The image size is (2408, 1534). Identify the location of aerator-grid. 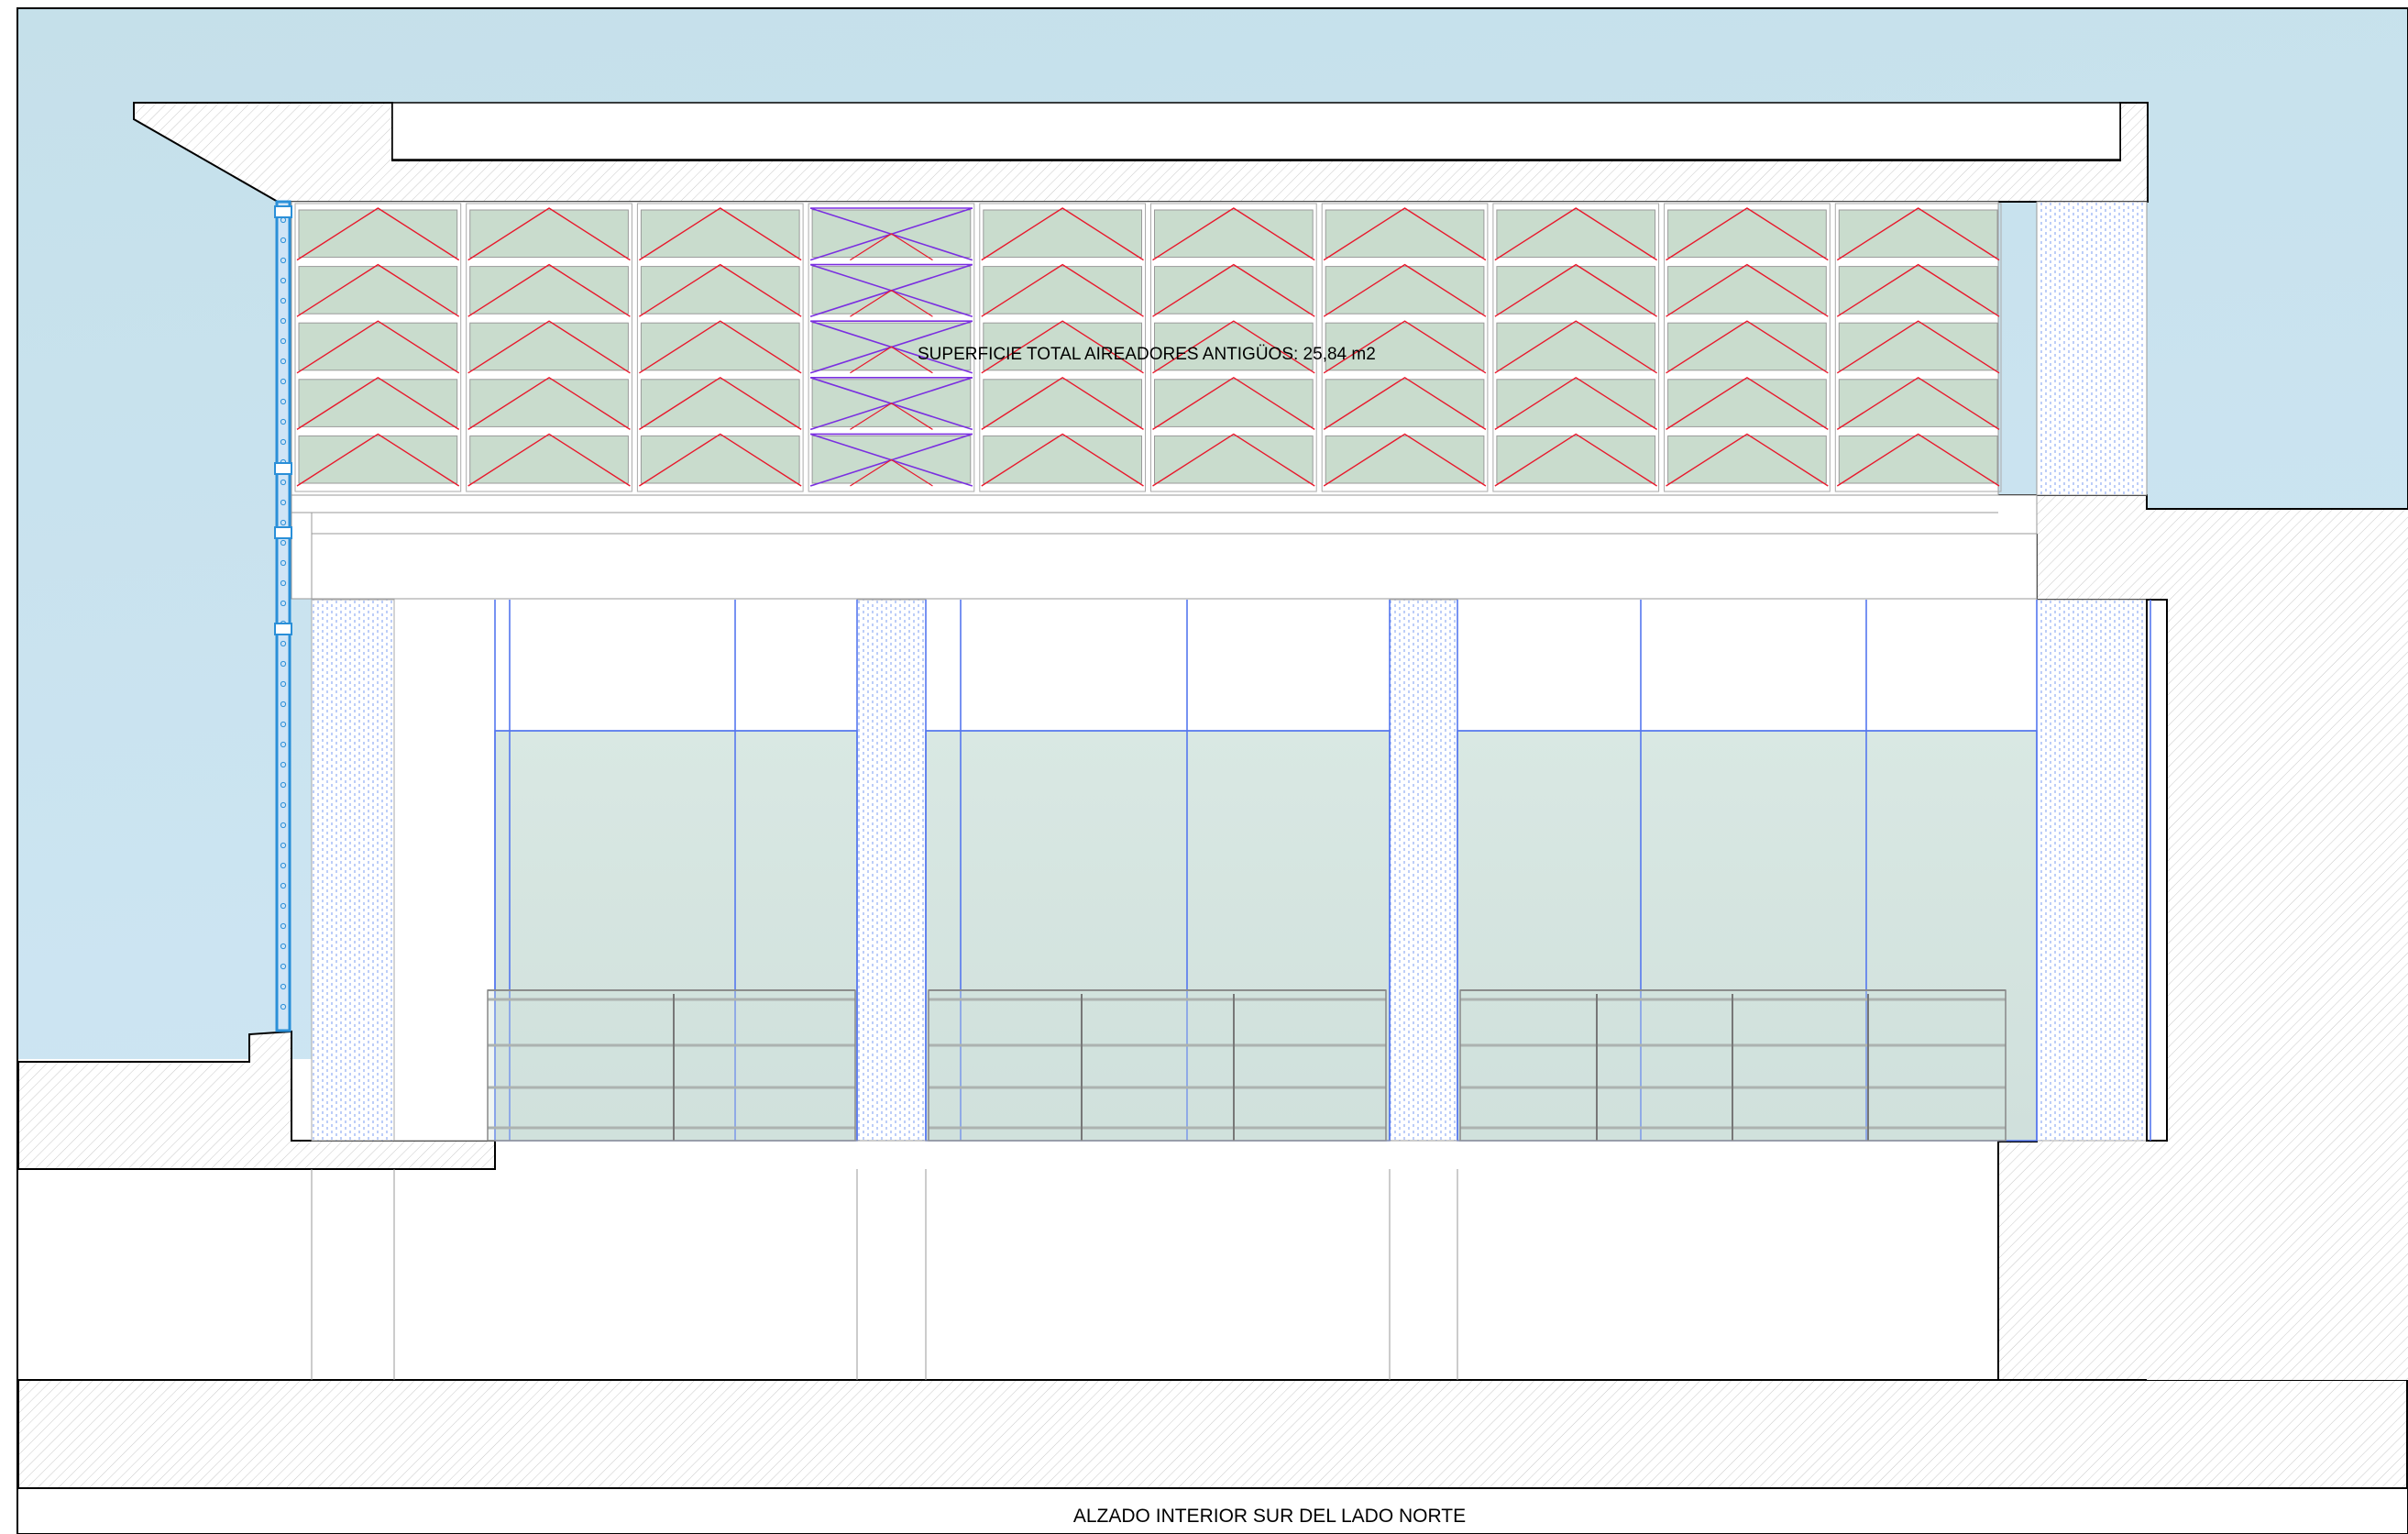
(1148, 348).